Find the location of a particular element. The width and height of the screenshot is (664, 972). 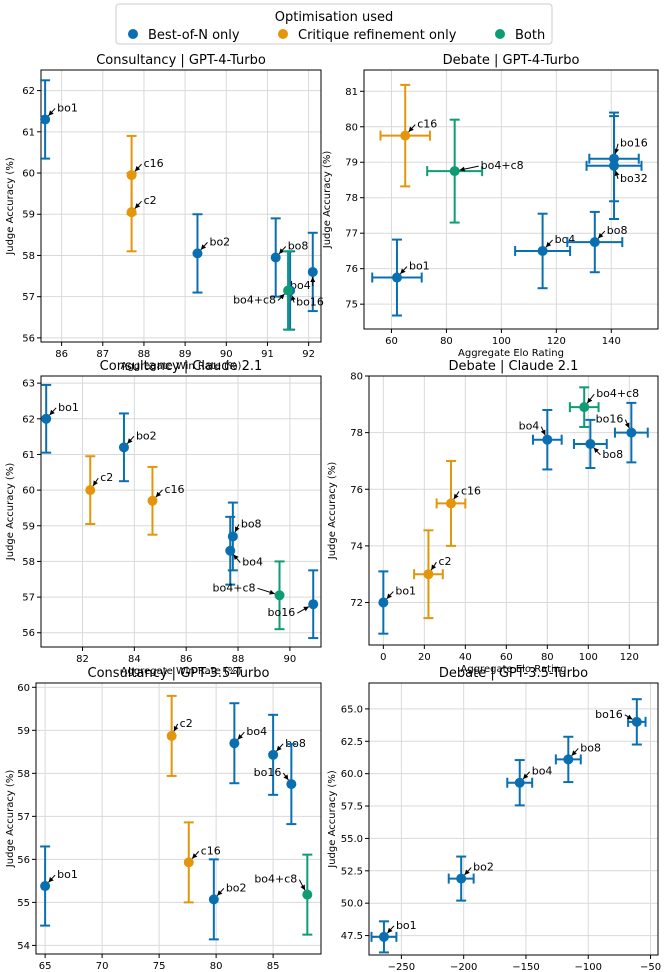

chart-title: Debate | GPT-4-Turbo is located at coordinates (511, 60).